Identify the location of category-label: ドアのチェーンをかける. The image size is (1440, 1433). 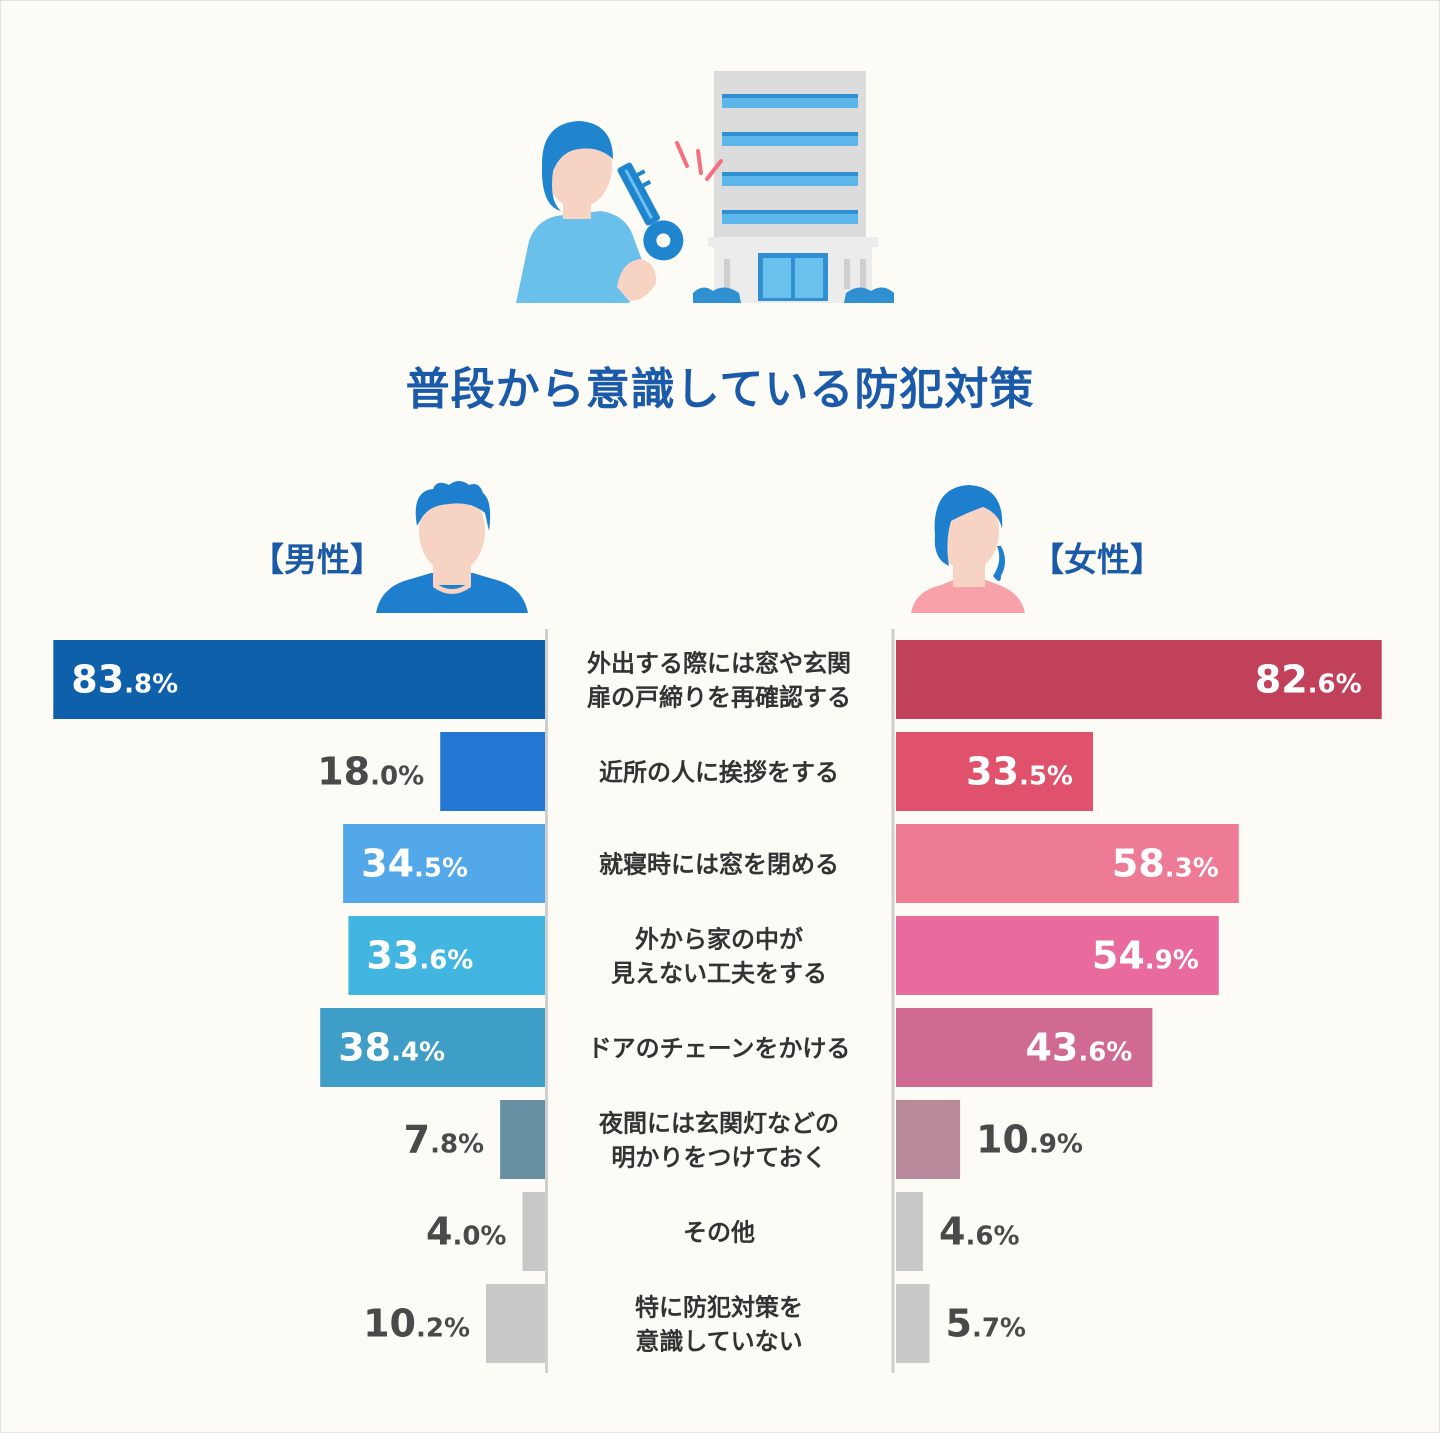
(719, 1049).